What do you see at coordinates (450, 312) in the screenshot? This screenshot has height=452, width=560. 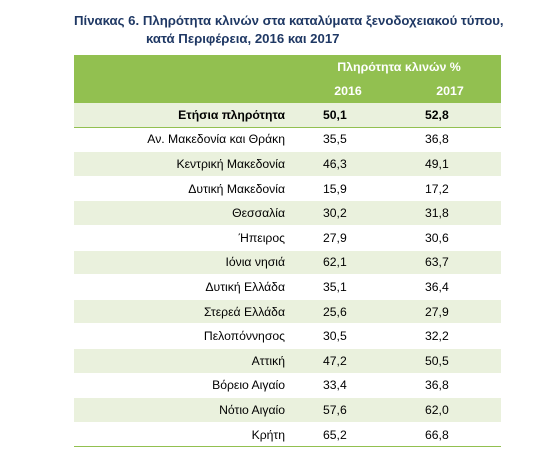 I see `value-2017-cell: 27,9` at bounding box center [450, 312].